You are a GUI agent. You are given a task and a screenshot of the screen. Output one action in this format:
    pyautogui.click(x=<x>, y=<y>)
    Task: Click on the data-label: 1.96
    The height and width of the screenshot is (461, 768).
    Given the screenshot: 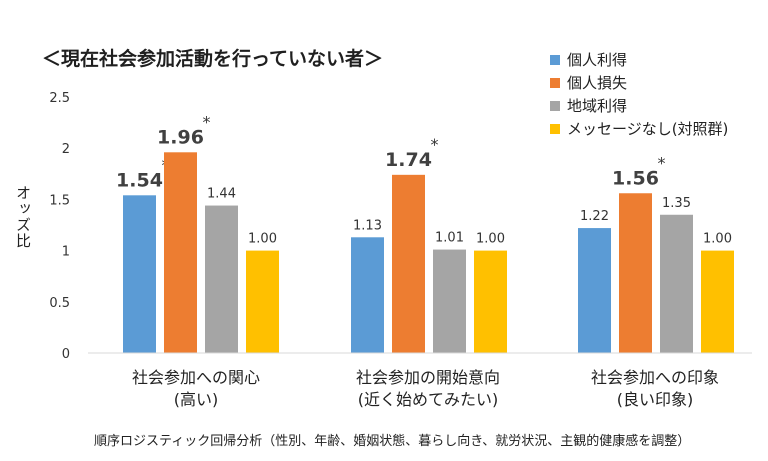 What is the action you would take?
    pyautogui.click(x=180, y=137)
    